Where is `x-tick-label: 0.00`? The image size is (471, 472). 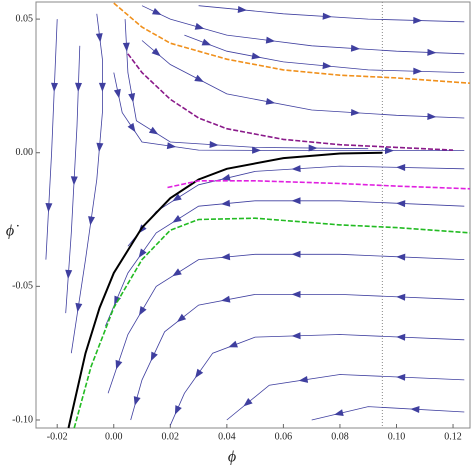 x-tick-label: 0.00 is located at coordinates (114, 436).